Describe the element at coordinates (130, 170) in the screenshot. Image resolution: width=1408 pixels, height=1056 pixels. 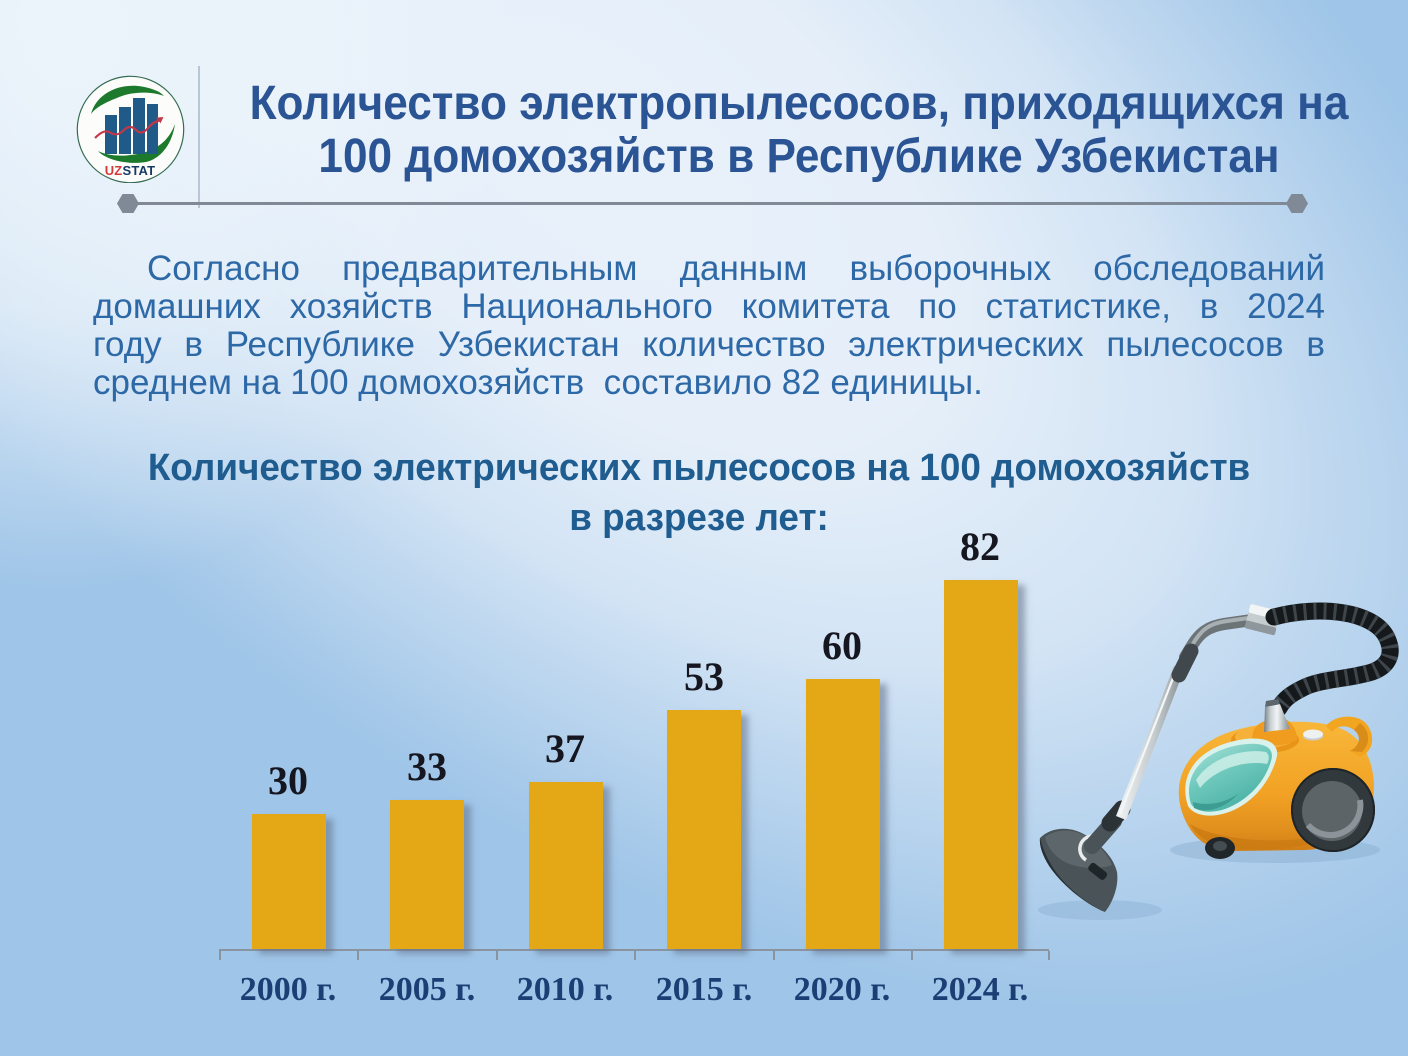
I see `svg-text: UZSTAT` at that location.